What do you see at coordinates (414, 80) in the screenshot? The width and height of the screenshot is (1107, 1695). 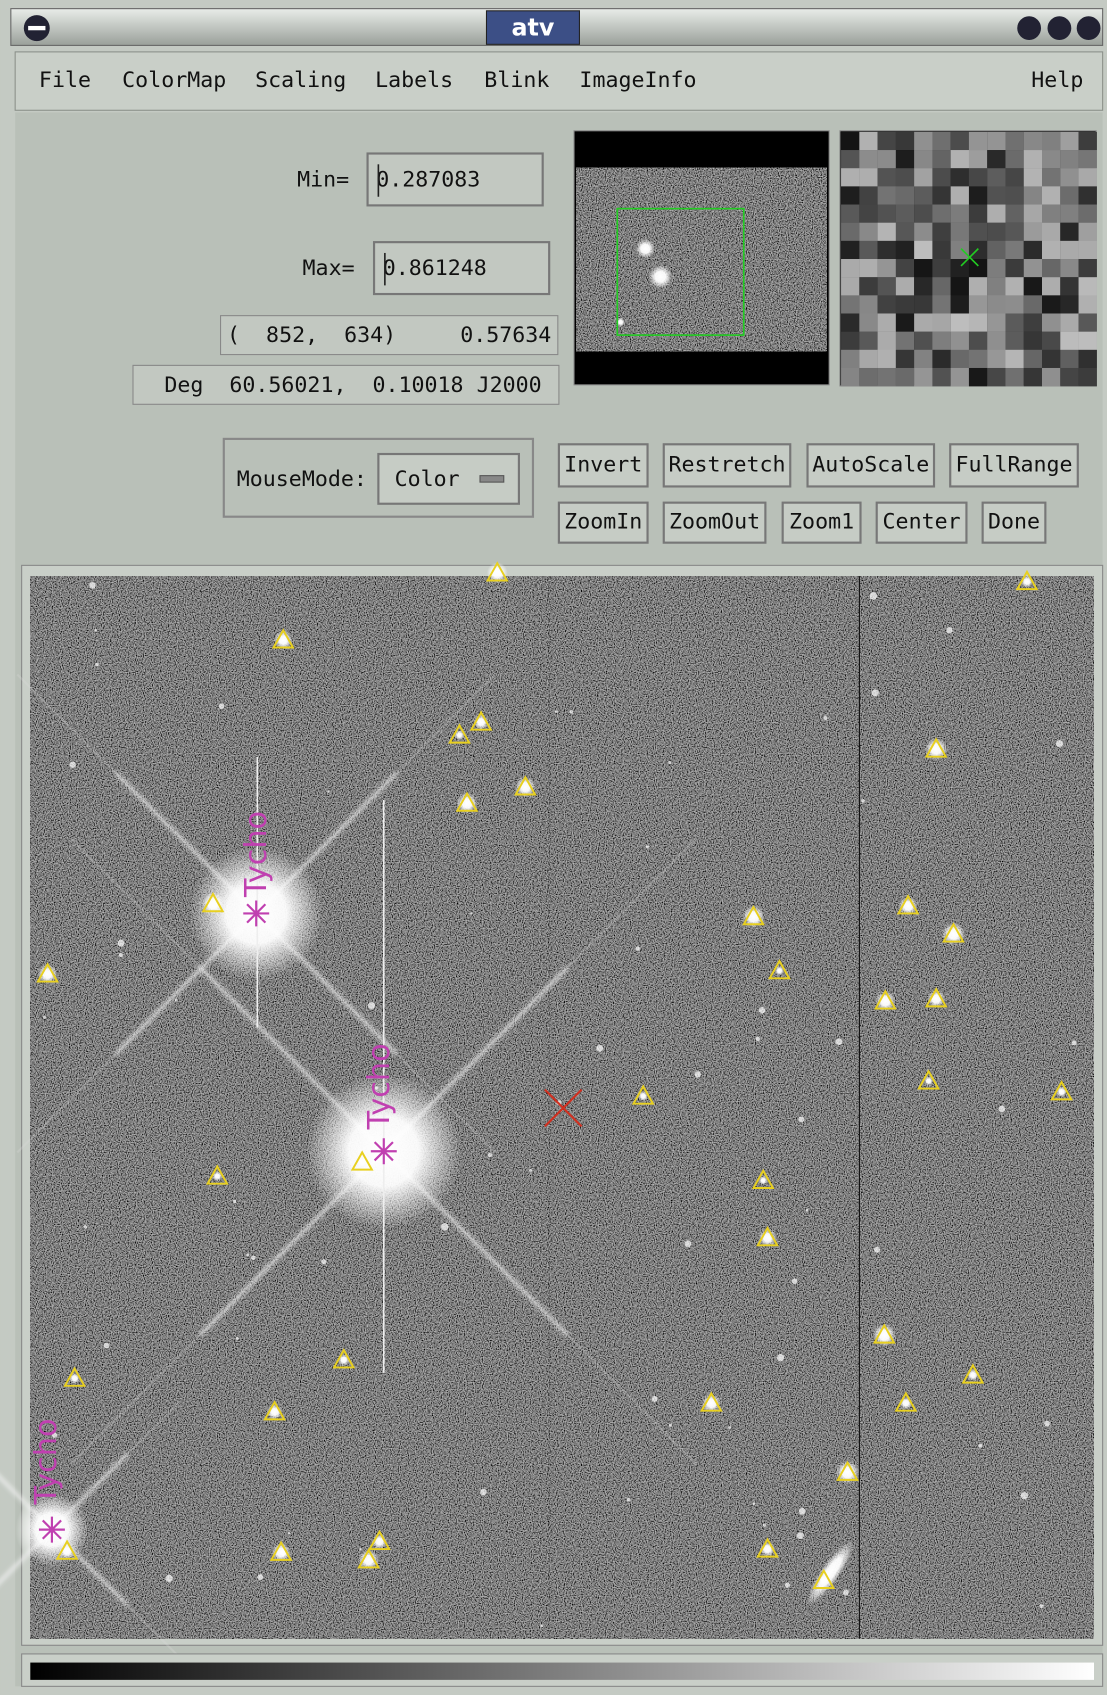 I see `menu-item: Labels` at bounding box center [414, 80].